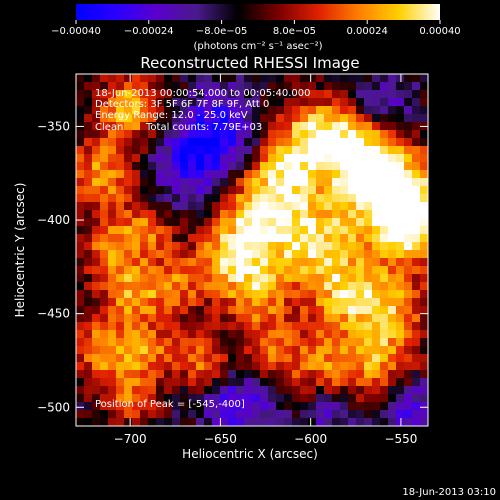 This screenshot has width=500, height=500. What do you see at coordinates (439, 31) in the screenshot?
I see `colorbar-tick-label: 0.00040` at bounding box center [439, 31].